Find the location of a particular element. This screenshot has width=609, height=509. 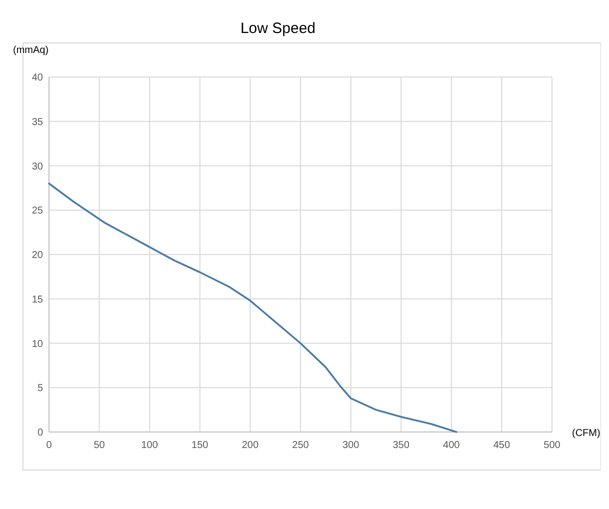

y-tick-label: 40 is located at coordinates (38, 78).